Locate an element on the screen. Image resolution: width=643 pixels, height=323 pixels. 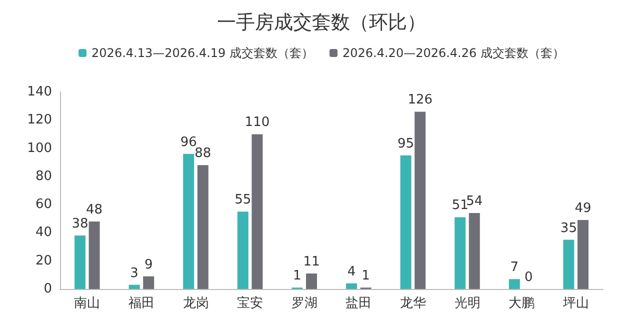
x-tick-label: 福田 is located at coordinates (141, 303).